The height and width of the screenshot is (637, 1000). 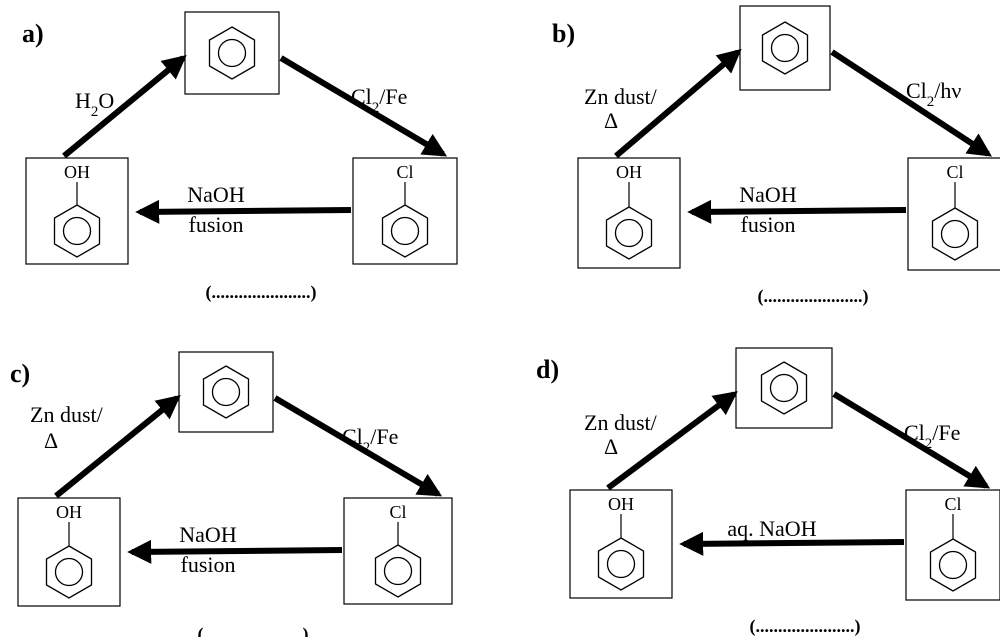 What do you see at coordinates (33, 33) in the screenshot?
I see `option-label: a)` at bounding box center [33, 33].